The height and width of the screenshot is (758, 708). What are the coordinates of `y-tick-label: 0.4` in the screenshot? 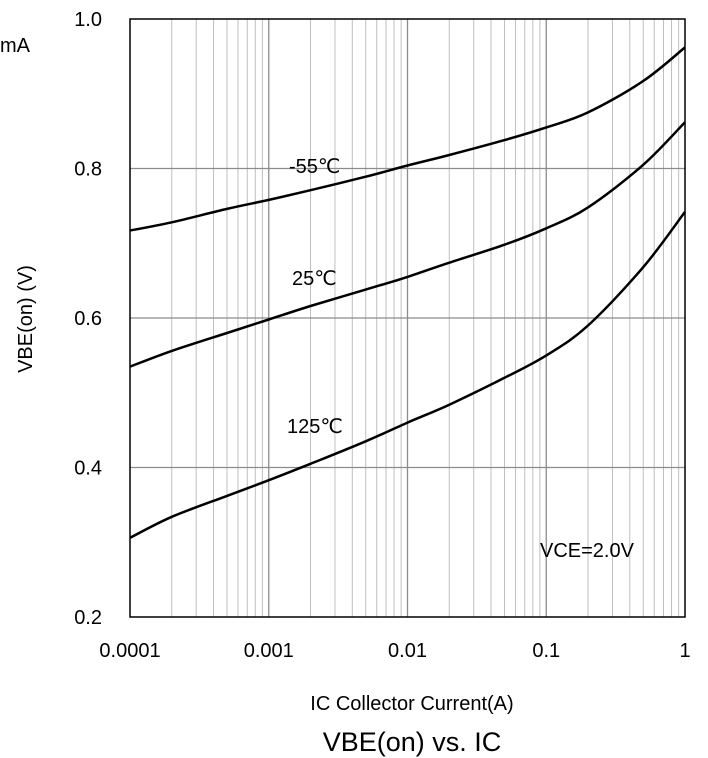 It's located at (88, 469).